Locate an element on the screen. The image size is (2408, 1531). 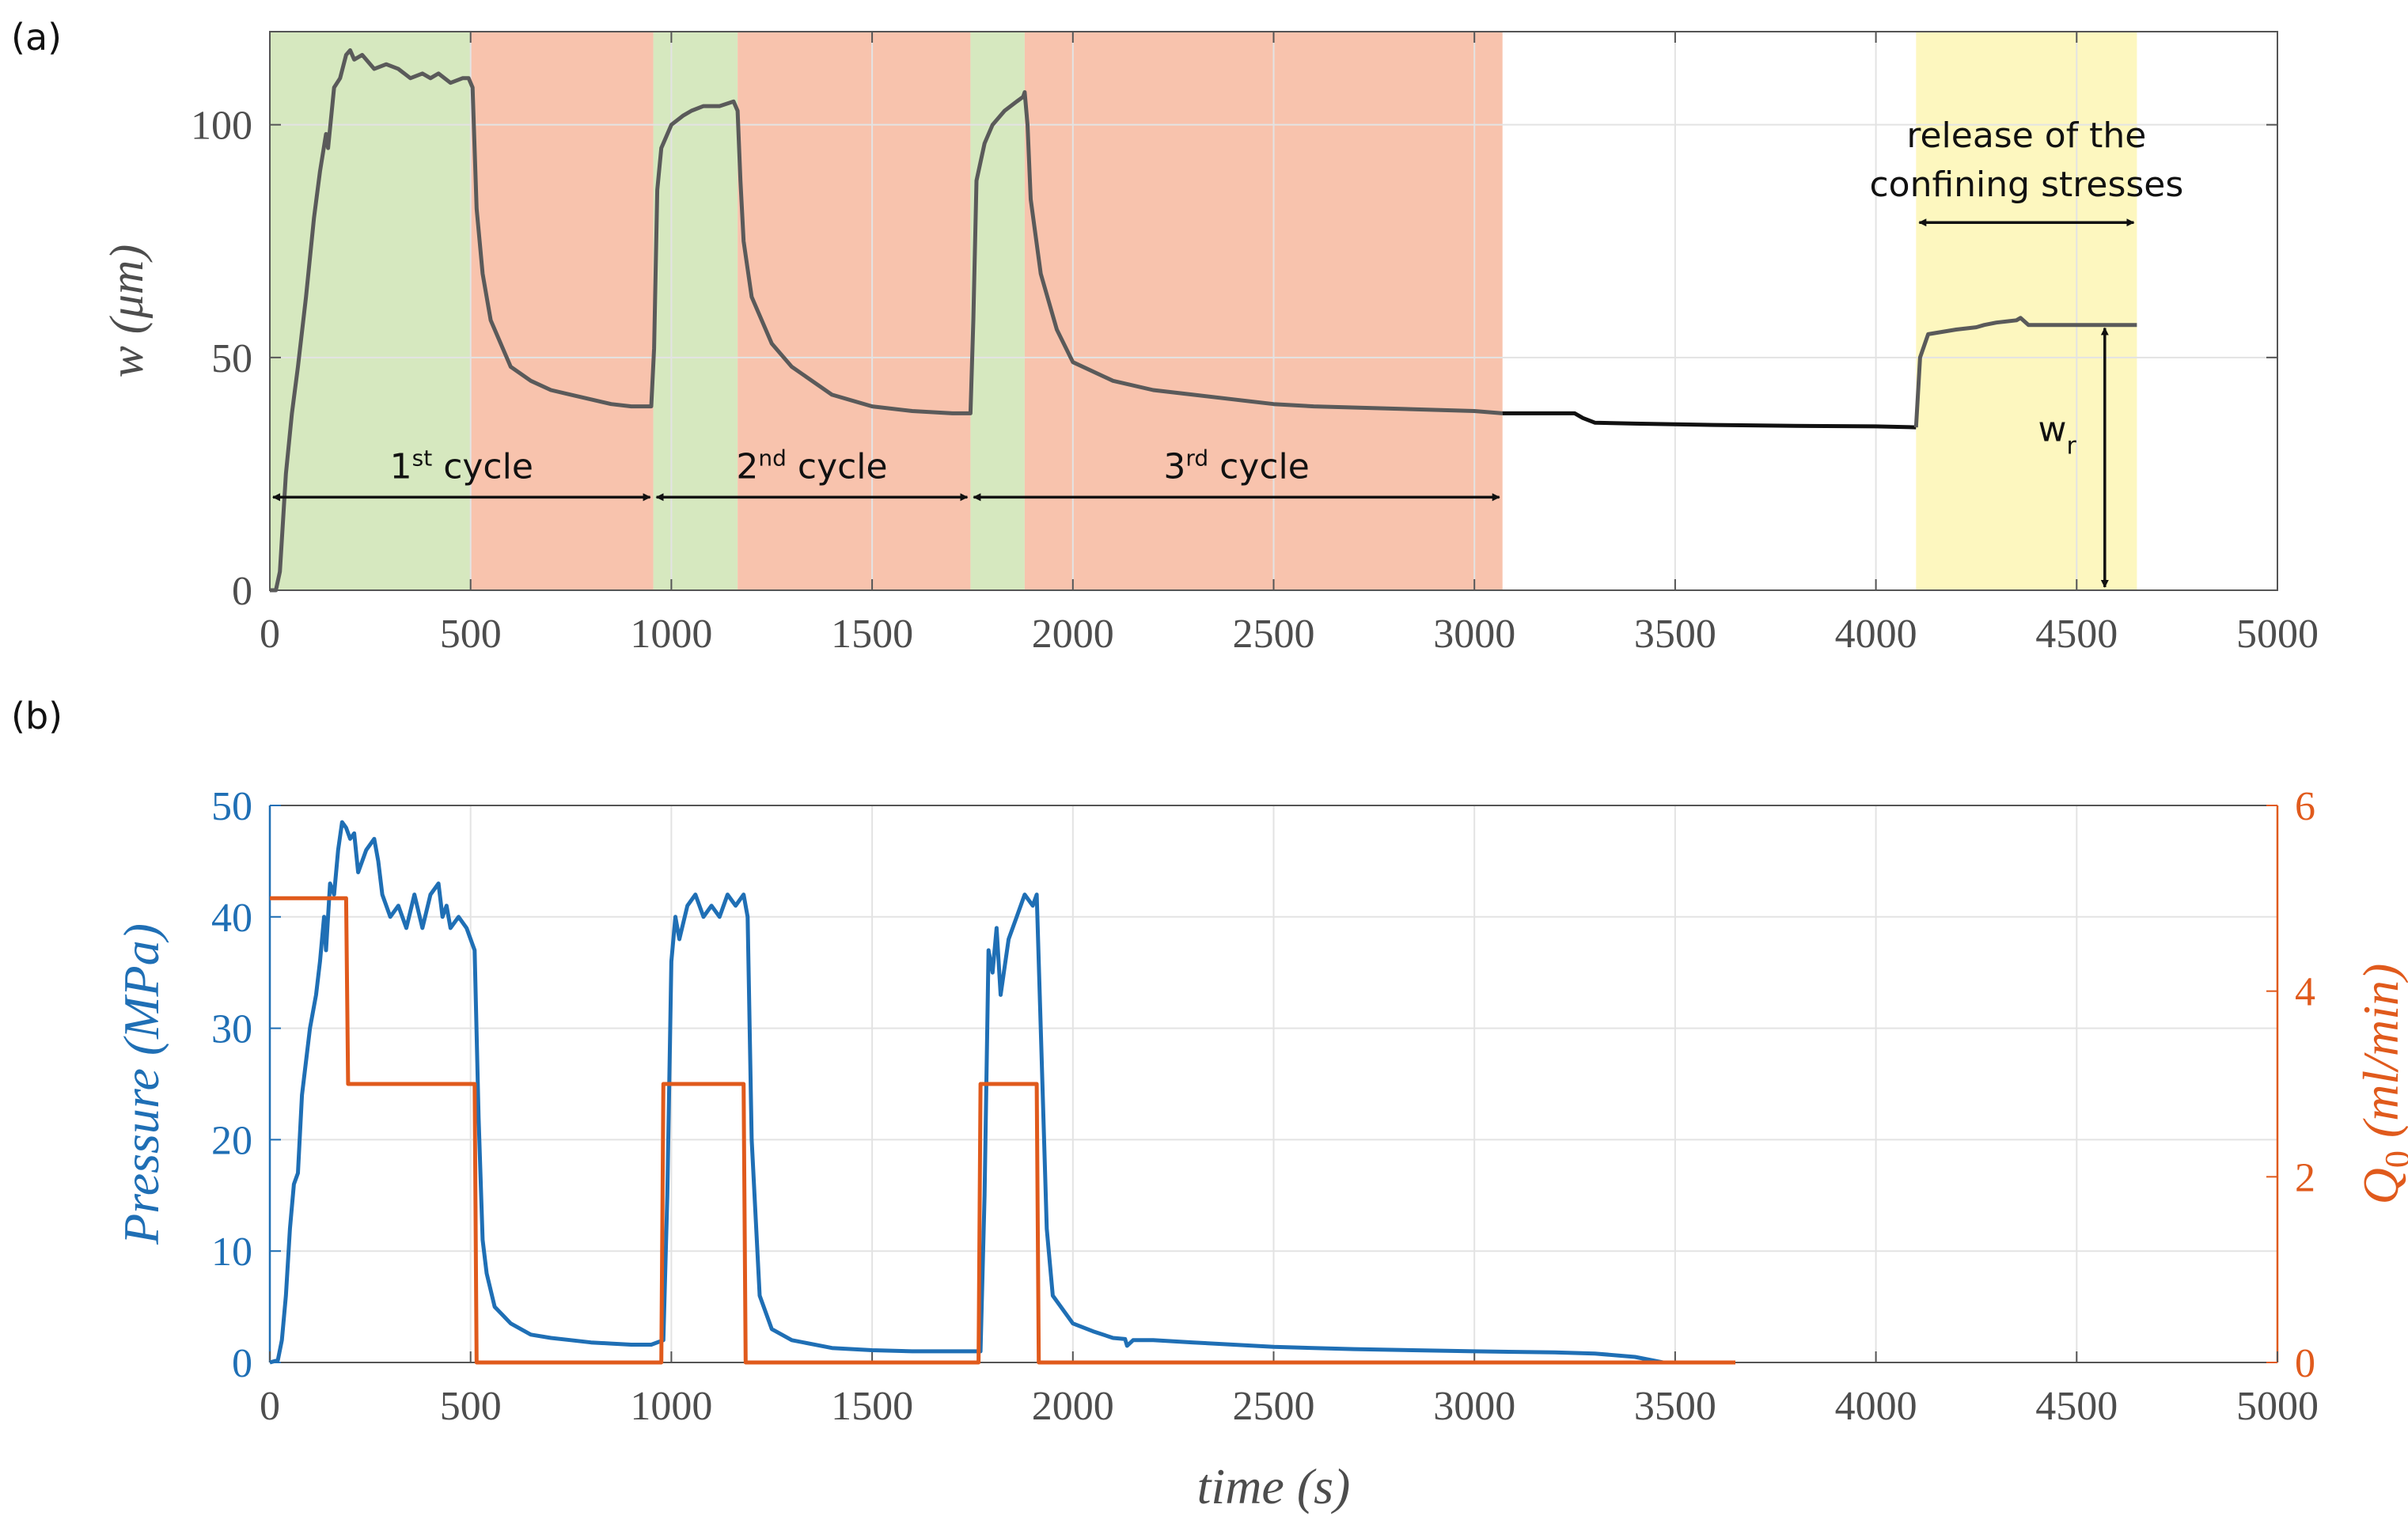
y-left-tick-label-40: 40 is located at coordinates (232, 918).